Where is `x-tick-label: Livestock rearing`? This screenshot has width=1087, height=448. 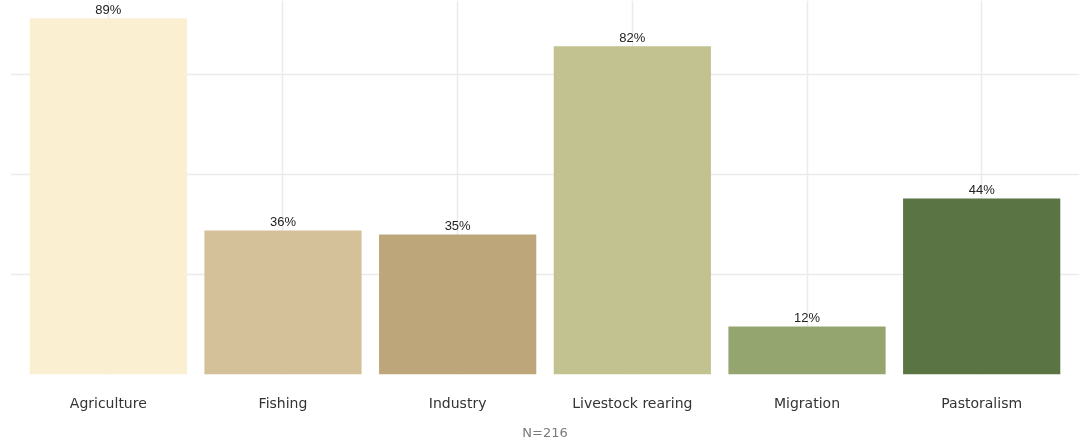
x-tick-label: Livestock rearing is located at coordinates (632, 402).